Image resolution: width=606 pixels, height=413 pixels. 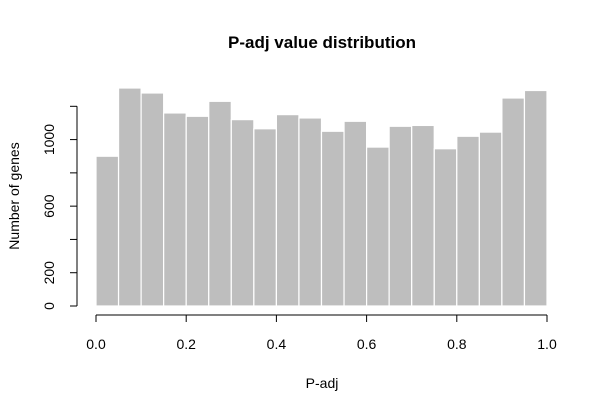 What do you see at coordinates (14, 195) in the screenshot?
I see `y-axis-label: Number of genes` at bounding box center [14, 195].